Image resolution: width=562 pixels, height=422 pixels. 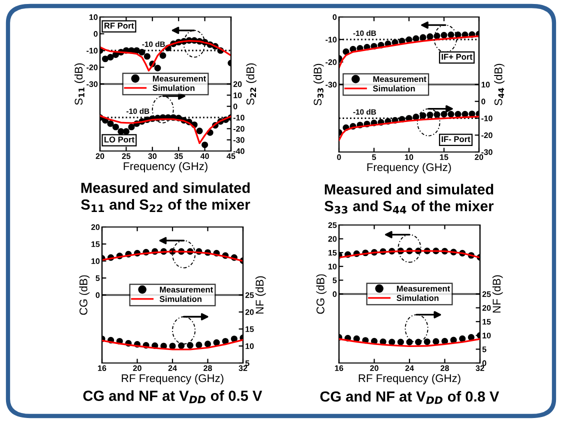 I want to click on annotation: IF- Port, so click(x=456, y=139).